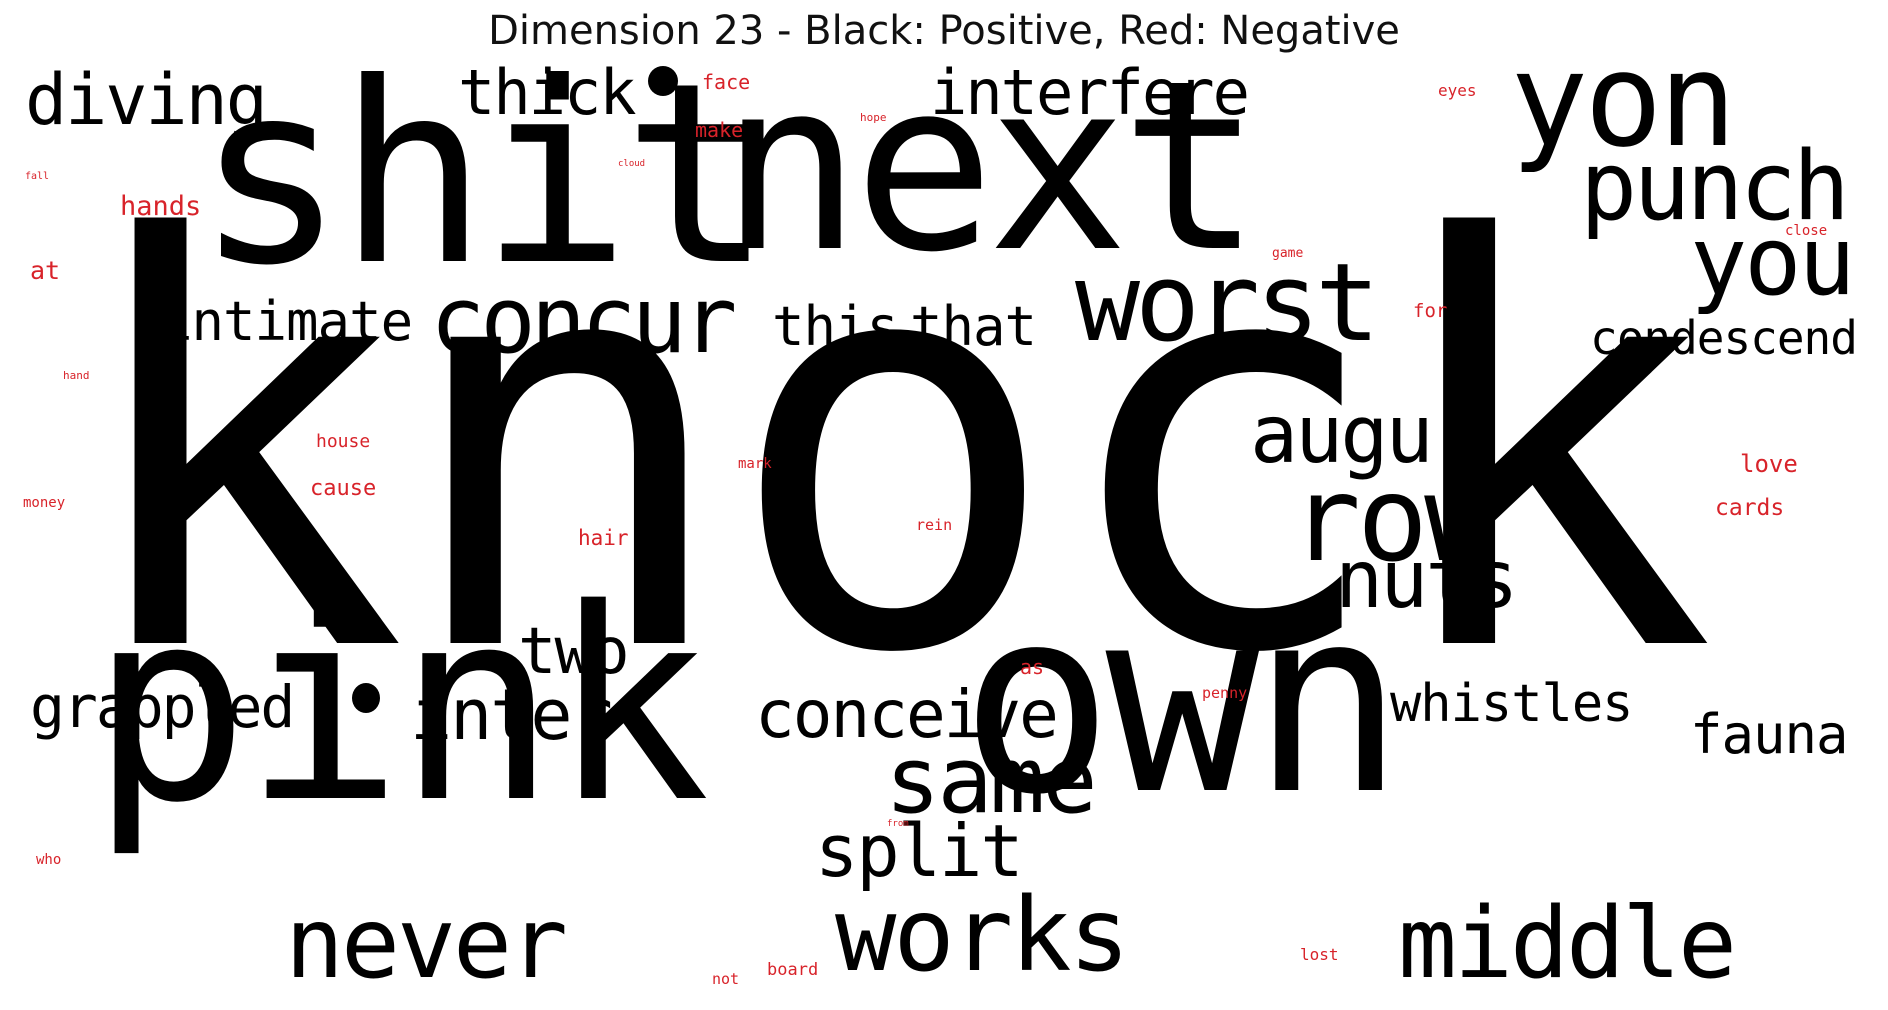 This screenshot has width=1888, height=1010. I want to click on word-fauna: fauna, so click(1769, 734).